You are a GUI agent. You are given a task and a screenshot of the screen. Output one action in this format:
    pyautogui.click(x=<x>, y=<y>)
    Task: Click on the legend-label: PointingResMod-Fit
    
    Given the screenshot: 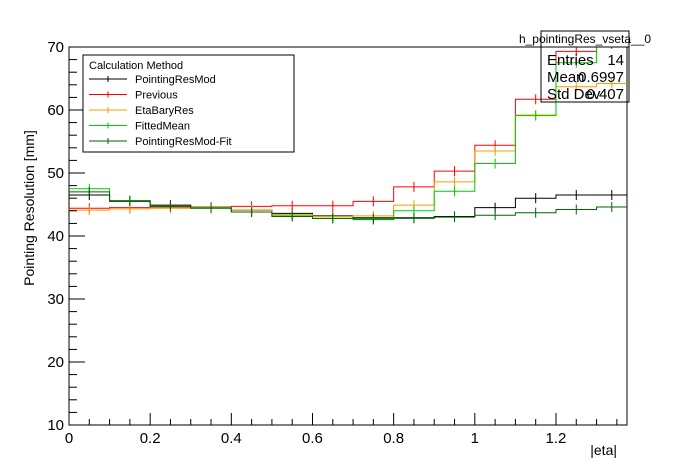 What is the action you would take?
    pyautogui.click(x=183, y=142)
    